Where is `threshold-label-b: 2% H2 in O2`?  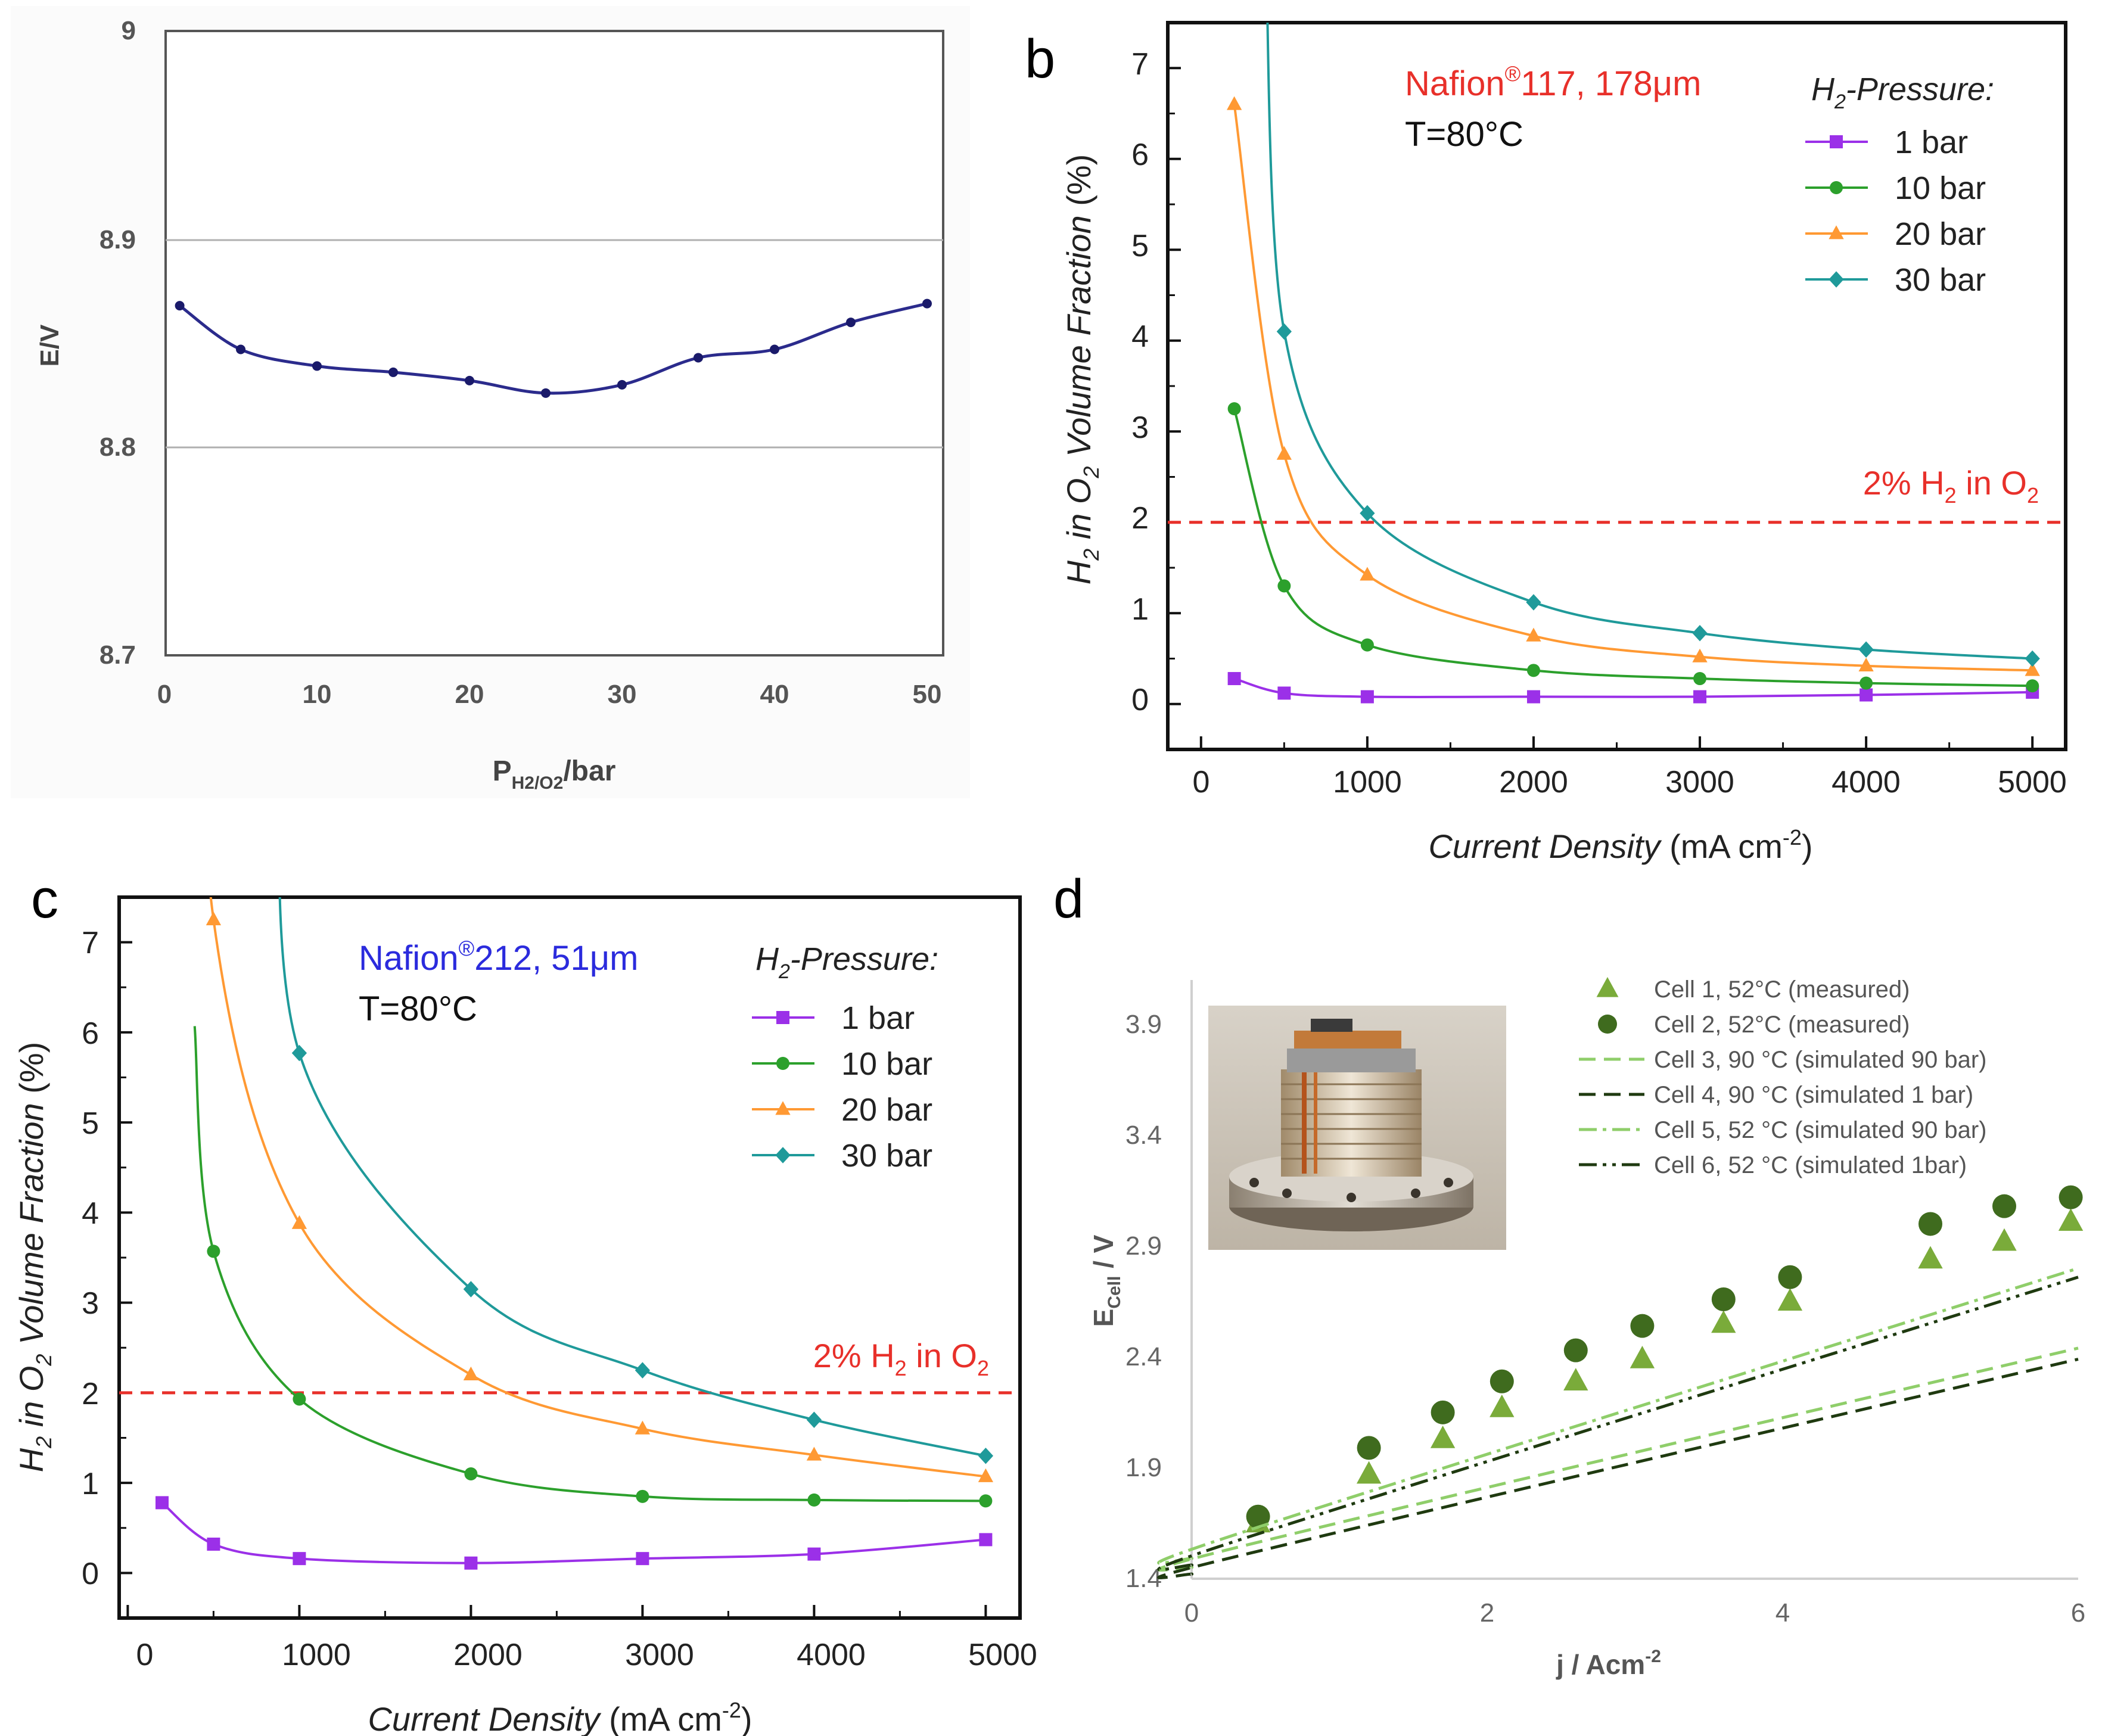
threshold-label-b: 2% H2 in O2 is located at coordinates (1951, 486).